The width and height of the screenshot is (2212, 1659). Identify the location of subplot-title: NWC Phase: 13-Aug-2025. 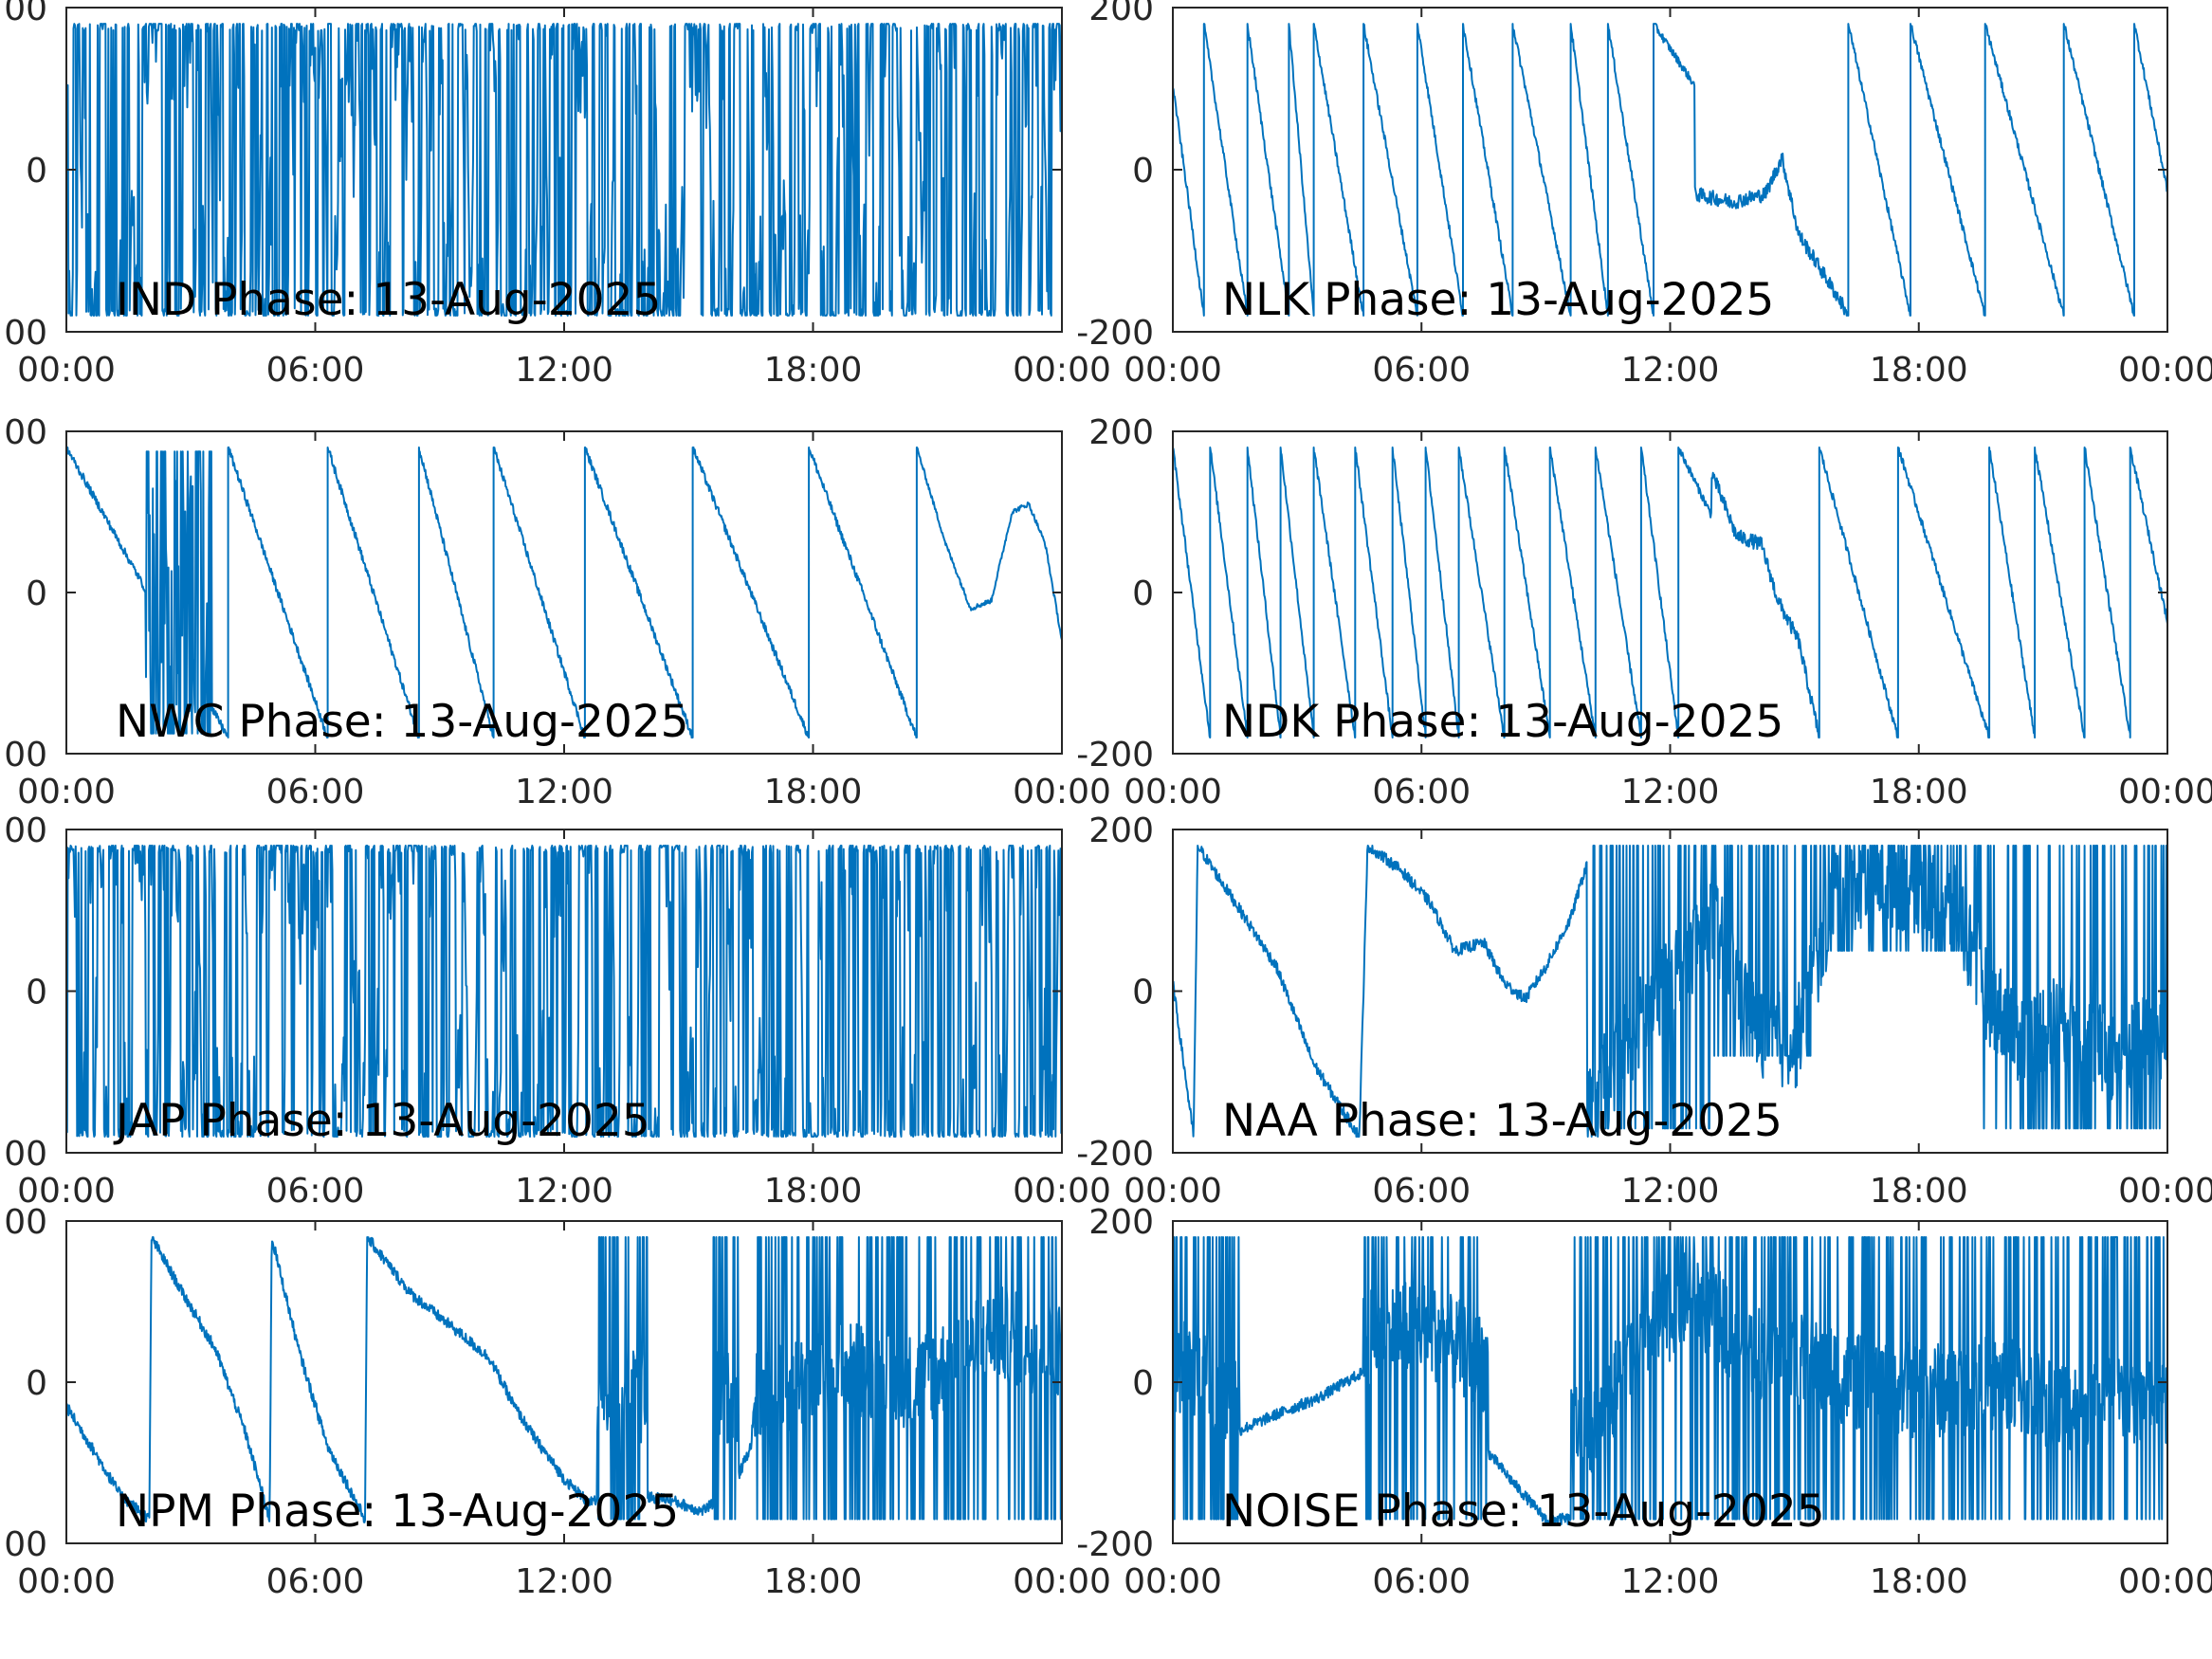
(402, 722).